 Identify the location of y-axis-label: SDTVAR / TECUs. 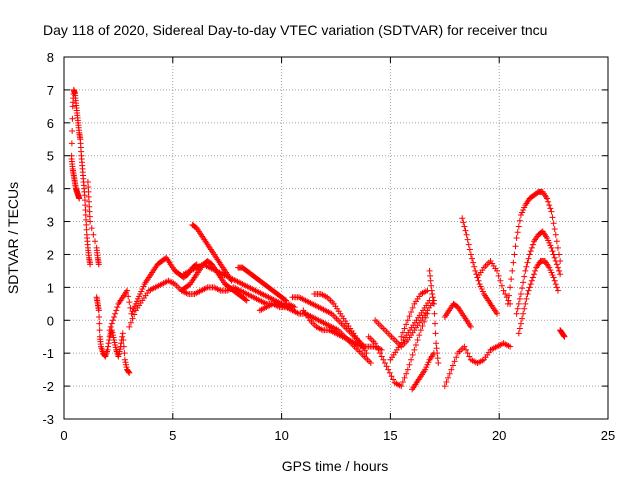
(13, 238).